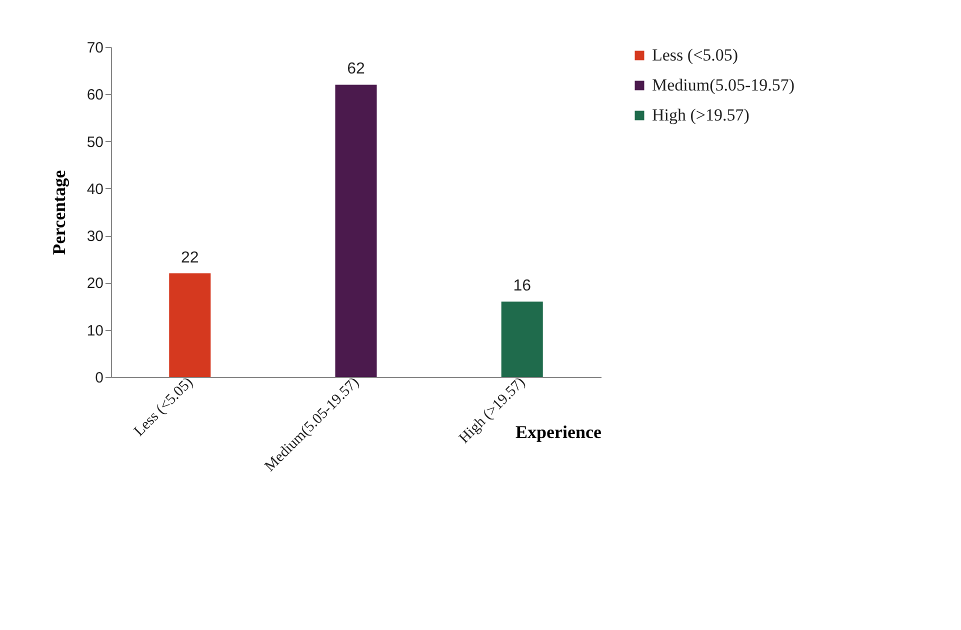 The height and width of the screenshot is (630, 961). I want to click on y-tick-label: 40, so click(95, 189).